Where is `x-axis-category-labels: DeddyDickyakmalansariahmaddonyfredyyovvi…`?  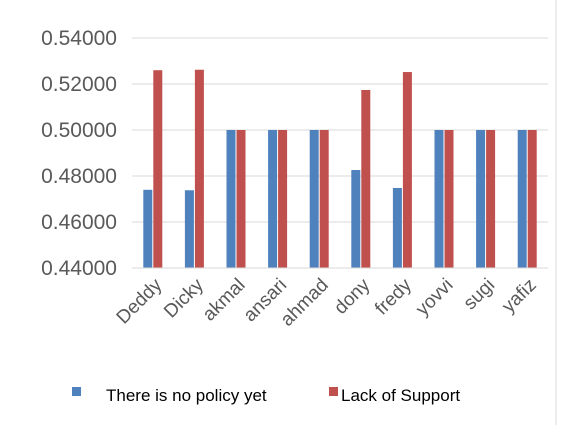
x-axis-category-labels: DeddyDickyakmalansariahmaddonyfredyyovvi… is located at coordinates (327, 302).